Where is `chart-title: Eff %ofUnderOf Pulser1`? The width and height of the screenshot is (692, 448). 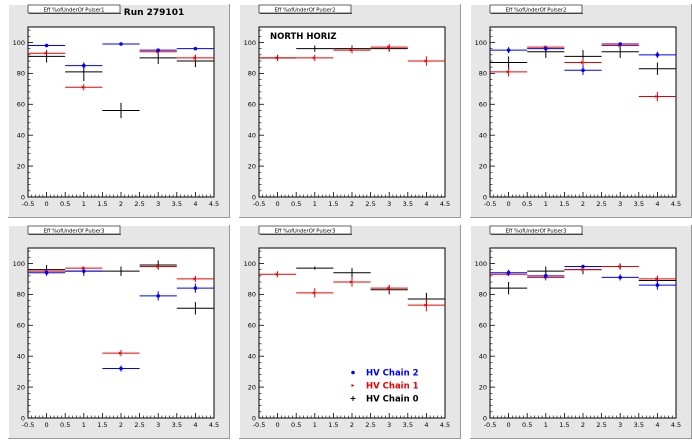
chart-title: Eff %ofUnderOf Pulser1 is located at coordinates (74, 11).